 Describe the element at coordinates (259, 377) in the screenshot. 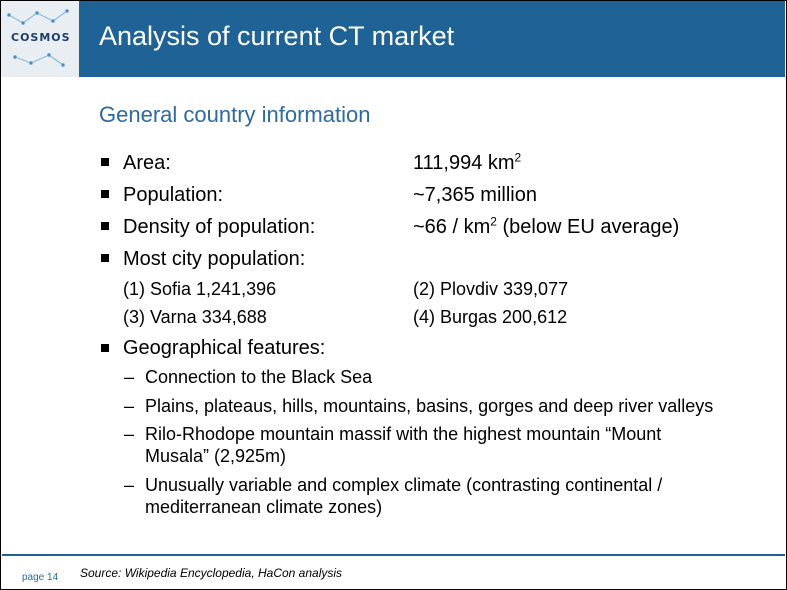

I see `geo-item: Connection to the Black Sea` at that location.